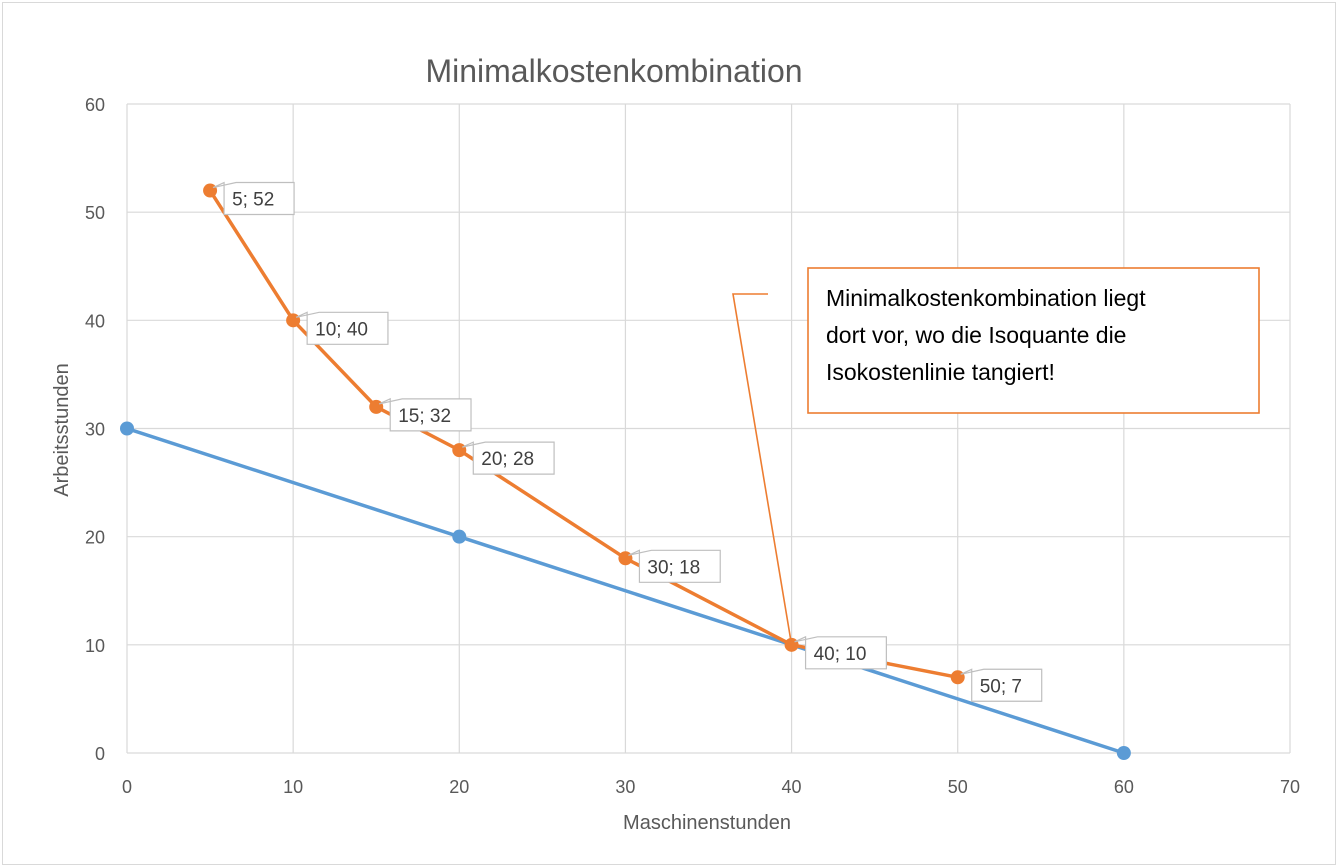 Image resolution: width=1338 pixels, height=867 pixels. I want to click on data-label-text: 40; 10, so click(840, 654).